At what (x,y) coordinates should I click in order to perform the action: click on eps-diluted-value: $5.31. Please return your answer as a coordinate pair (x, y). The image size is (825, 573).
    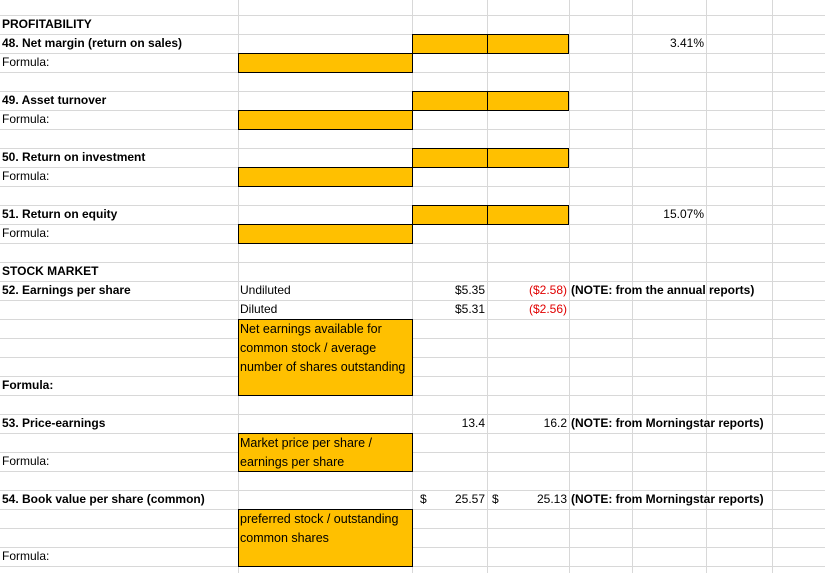
    Looking at the image, I should click on (469, 309).